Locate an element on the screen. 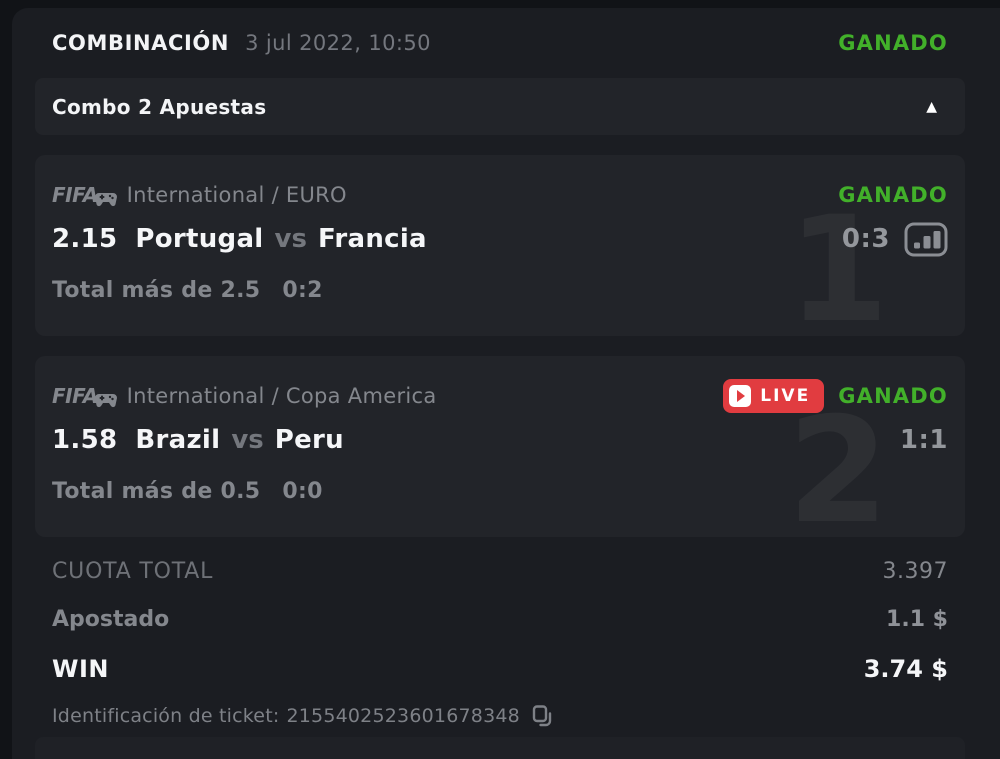 The height and width of the screenshot is (759, 1000). bet-odds: 2.15 is located at coordinates (85, 239).